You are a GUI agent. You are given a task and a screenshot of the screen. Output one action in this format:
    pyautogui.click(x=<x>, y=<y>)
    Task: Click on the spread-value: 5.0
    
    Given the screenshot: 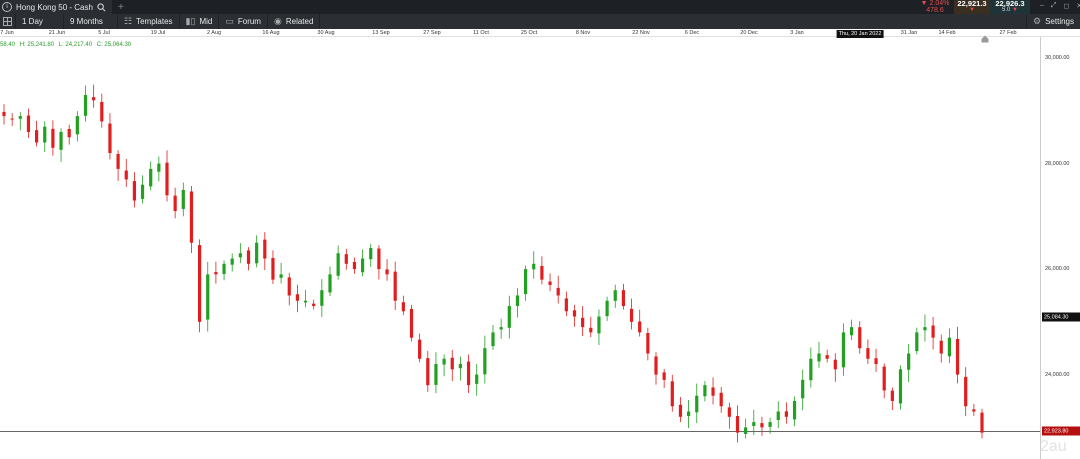 What is the action you would take?
    pyautogui.click(x=1006, y=10)
    